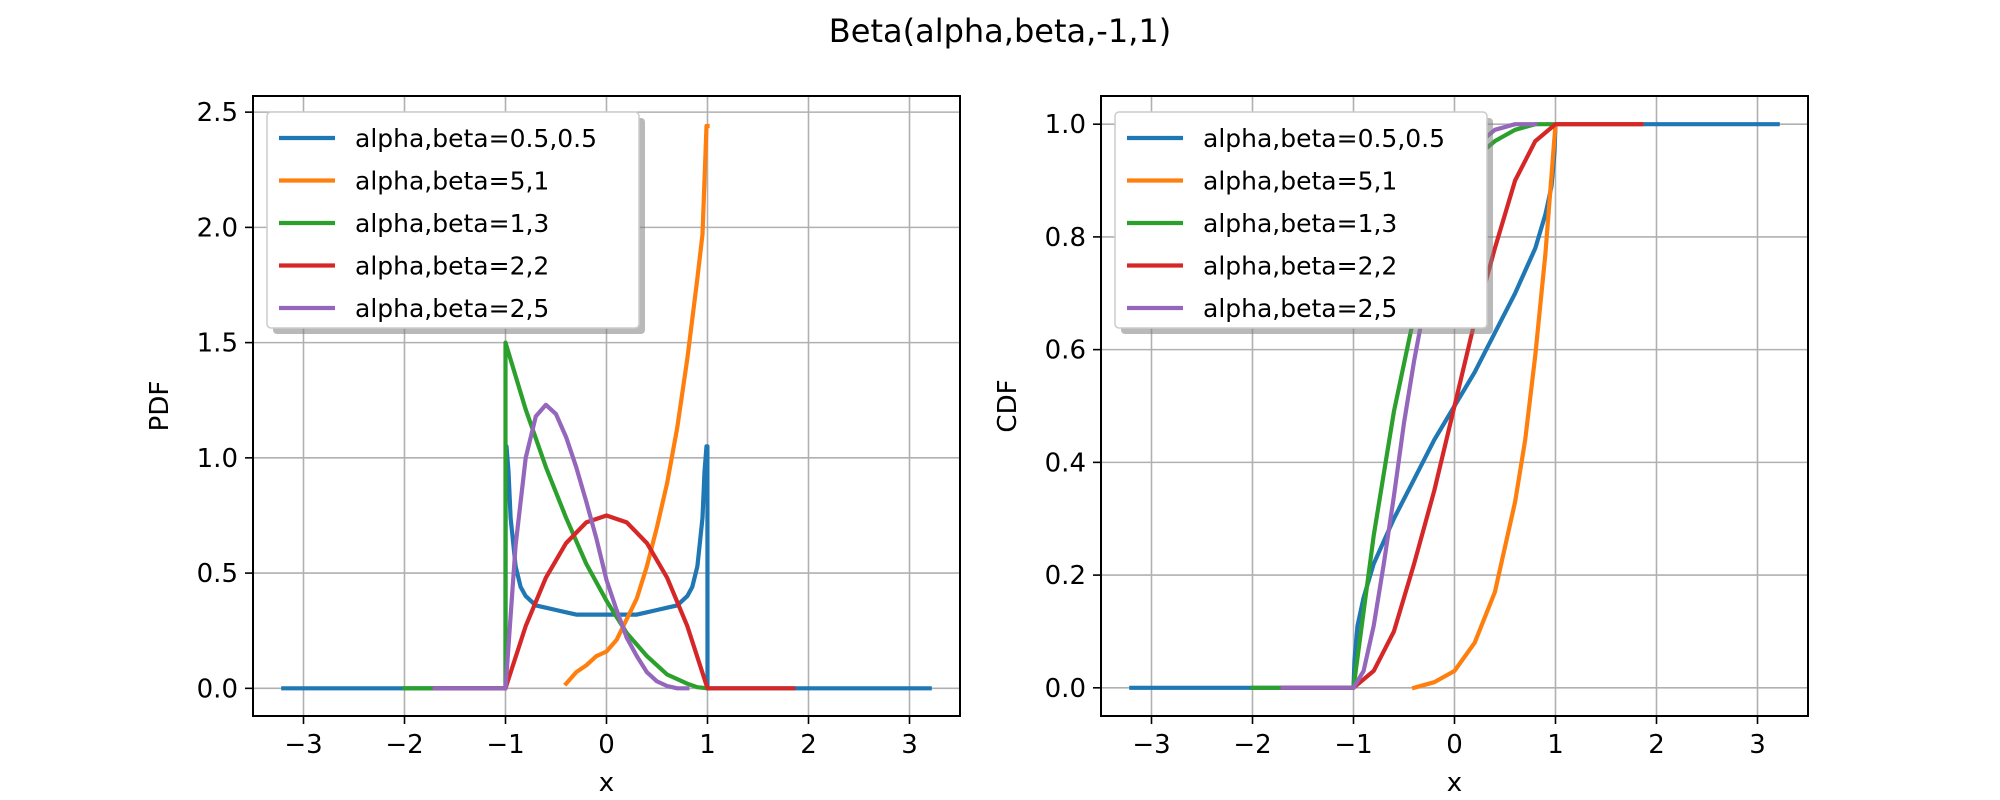  What do you see at coordinates (1300, 181) in the screenshot?
I see `cdf-legend-label-1: alpha,beta=5,1` at bounding box center [1300, 181].